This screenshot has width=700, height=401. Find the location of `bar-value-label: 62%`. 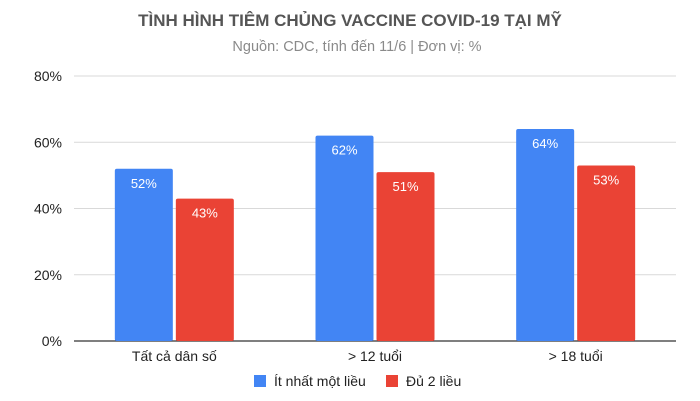

bar-value-label: 62% is located at coordinates (344, 150).